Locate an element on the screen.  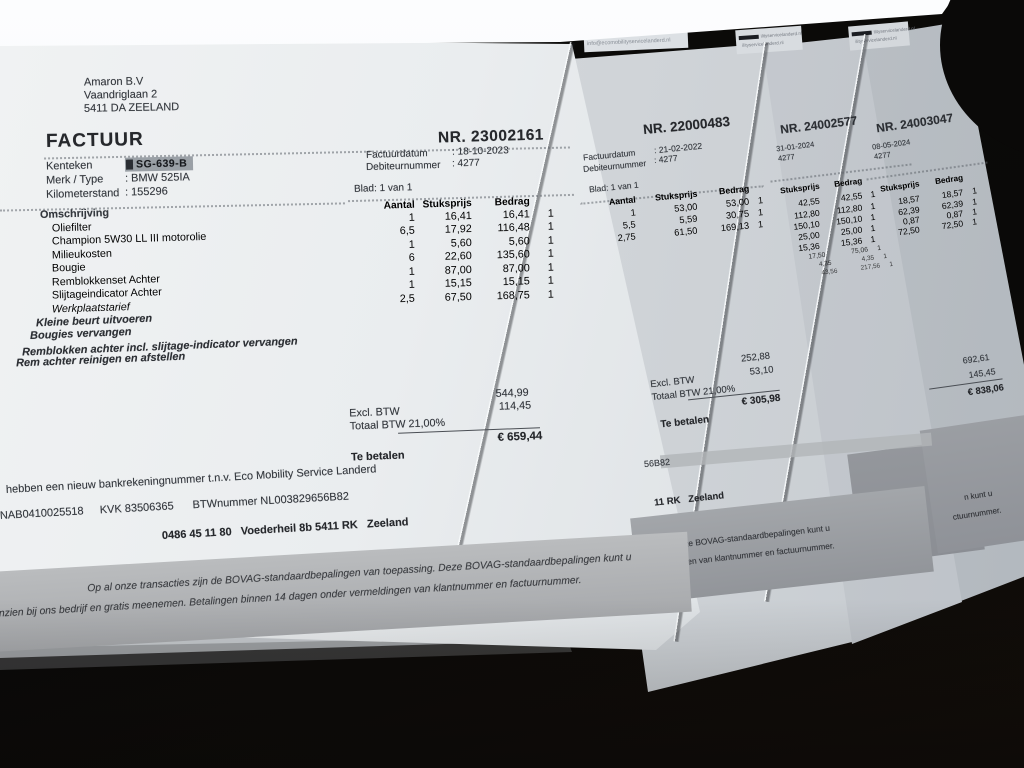
invoice4-number: NR. 24003047 is located at coordinates (914, 123).